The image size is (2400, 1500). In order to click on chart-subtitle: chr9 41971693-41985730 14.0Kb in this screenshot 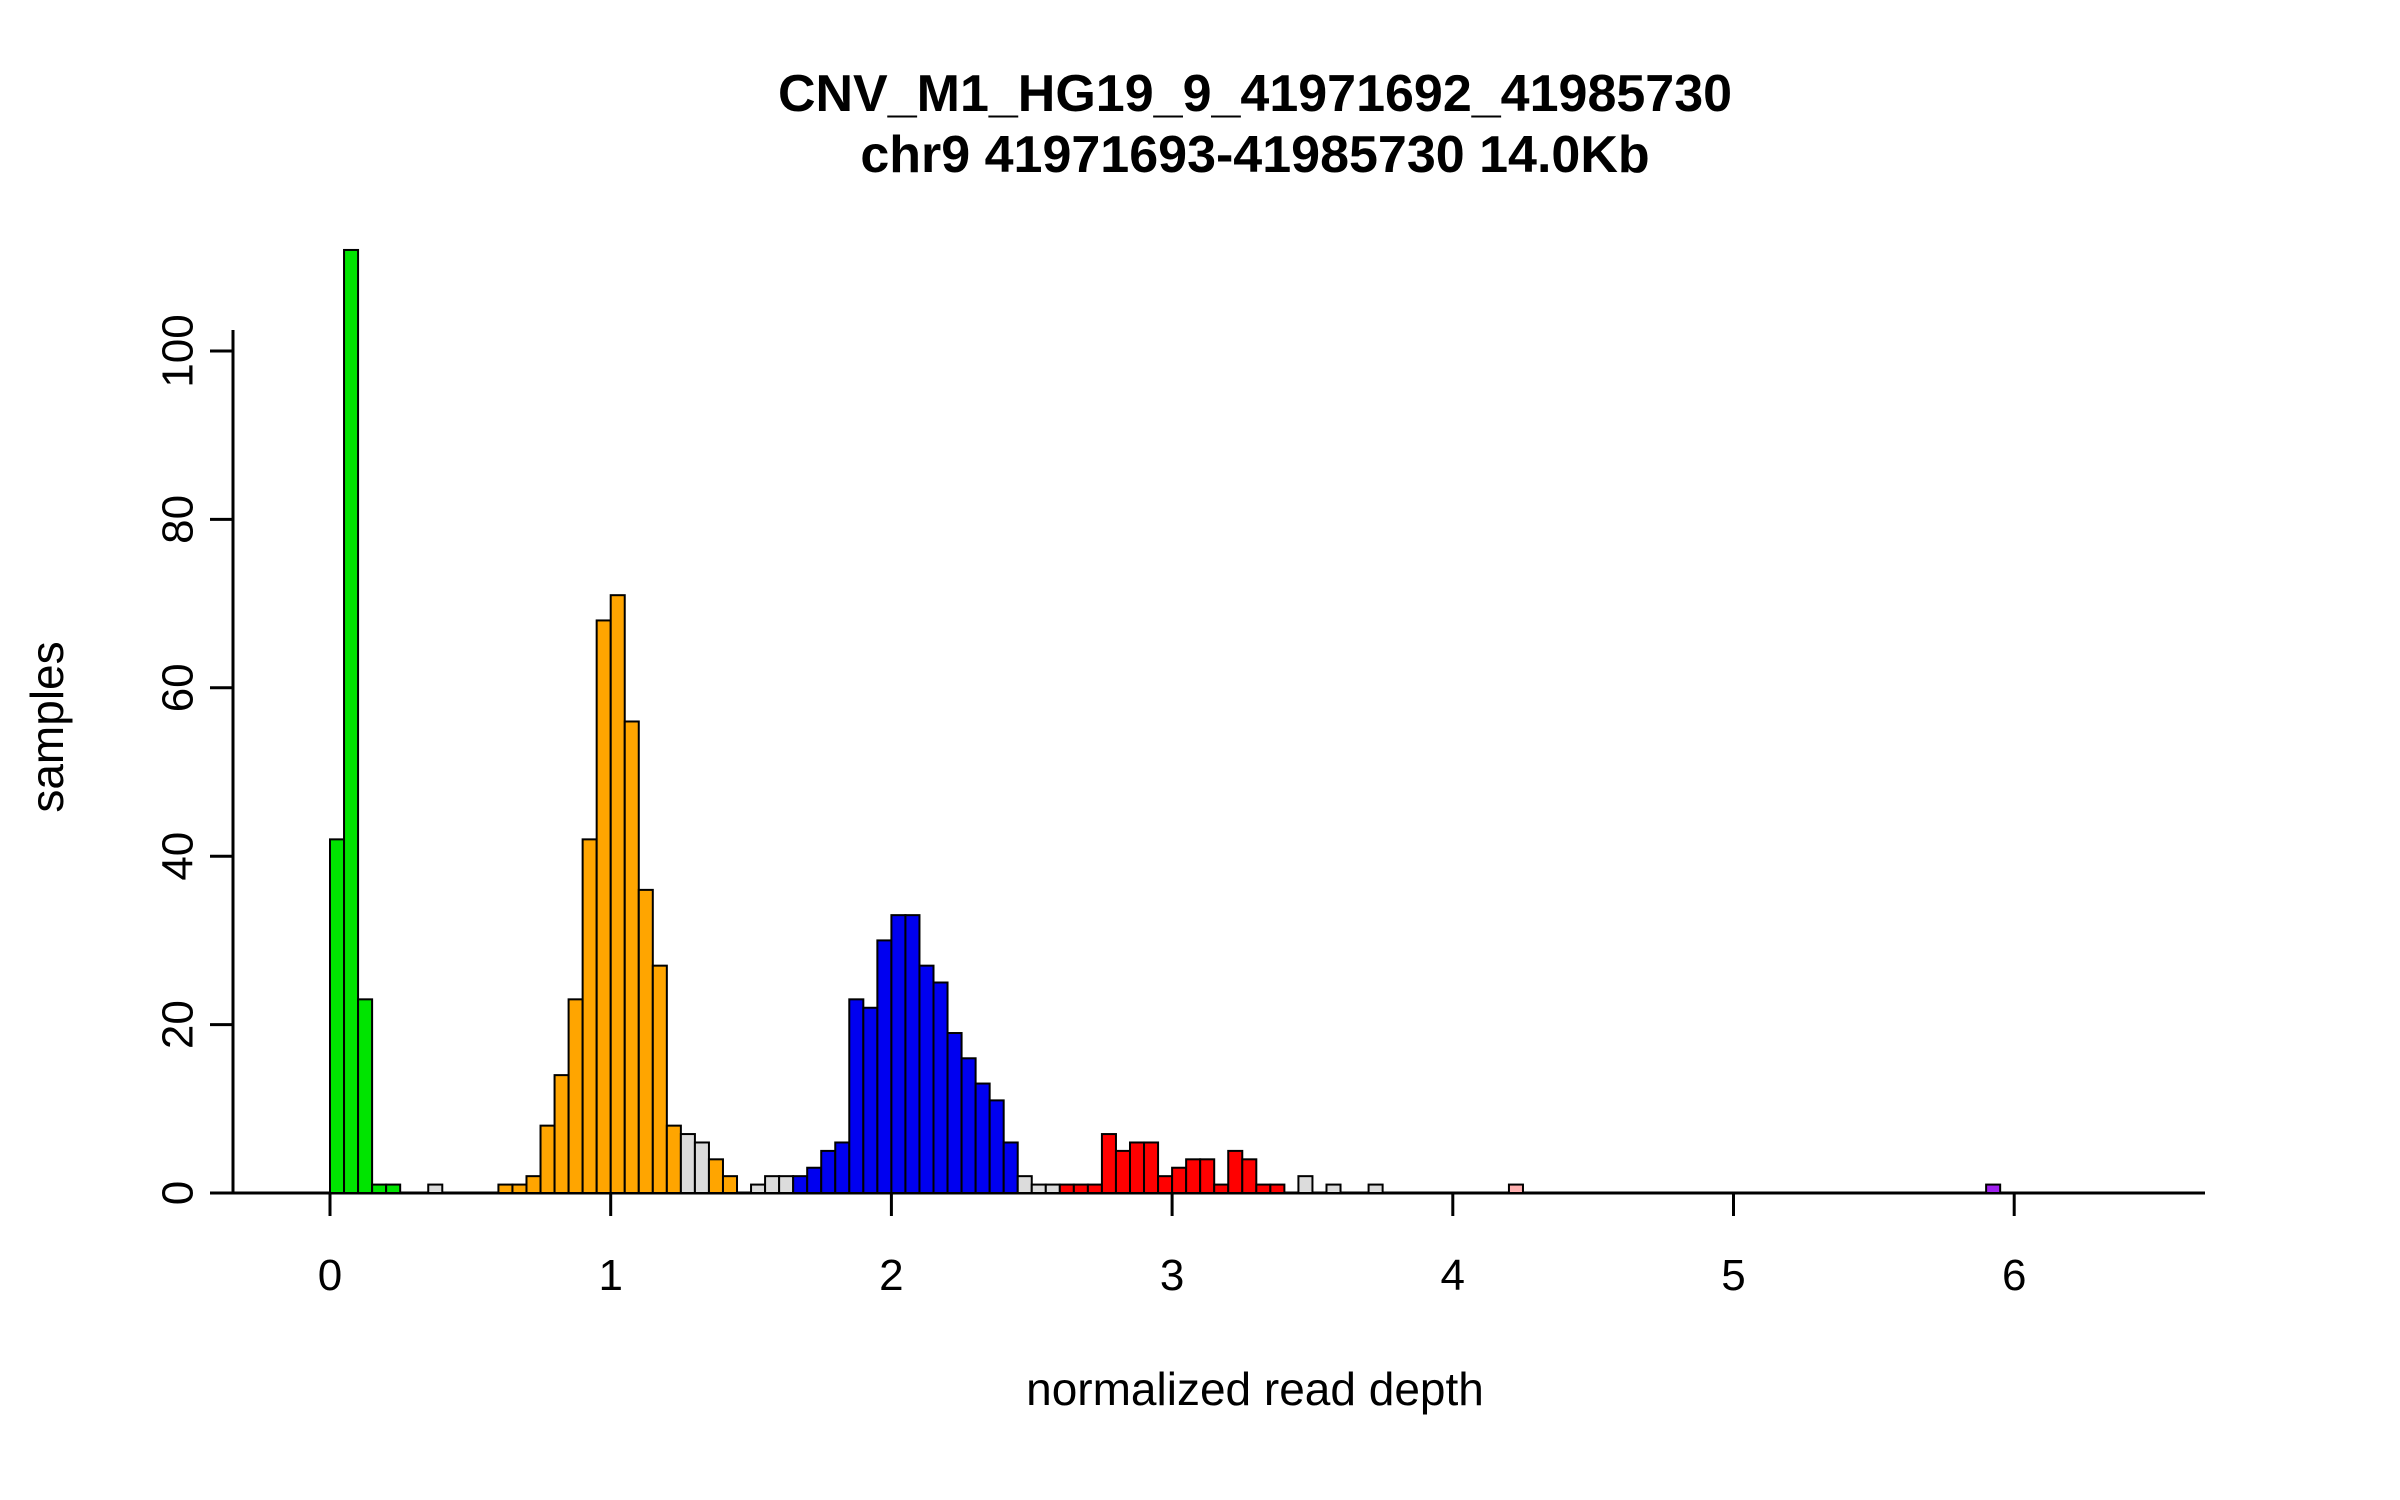, I will do `click(1255, 155)`.